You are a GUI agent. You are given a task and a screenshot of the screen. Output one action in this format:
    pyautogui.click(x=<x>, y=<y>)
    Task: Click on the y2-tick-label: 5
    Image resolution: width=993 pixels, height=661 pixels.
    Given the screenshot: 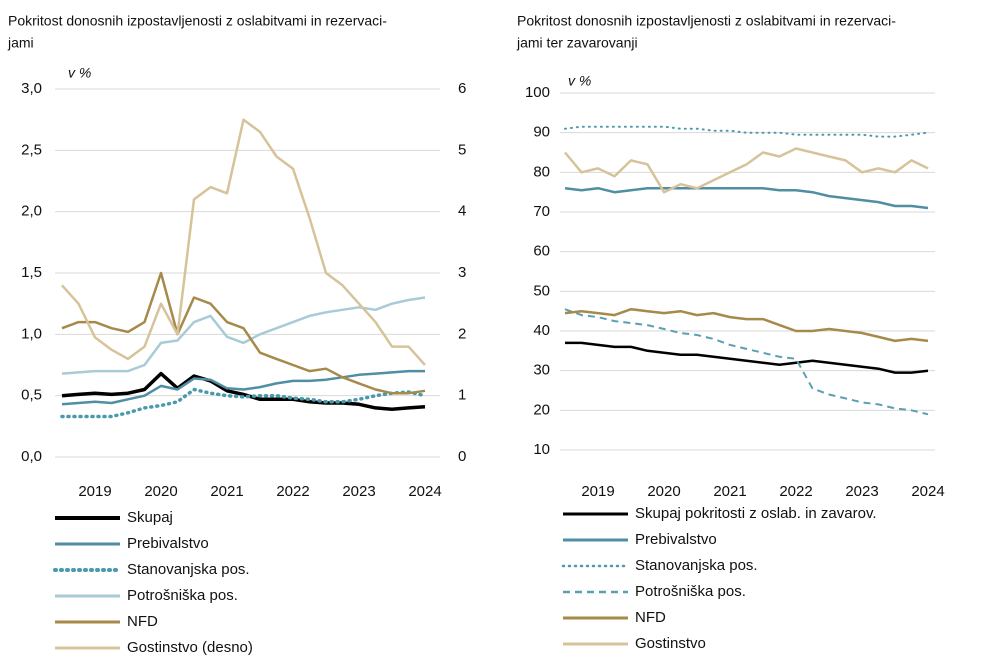 What is the action you would take?
    pyautogui.click(x=462, y=149)
    